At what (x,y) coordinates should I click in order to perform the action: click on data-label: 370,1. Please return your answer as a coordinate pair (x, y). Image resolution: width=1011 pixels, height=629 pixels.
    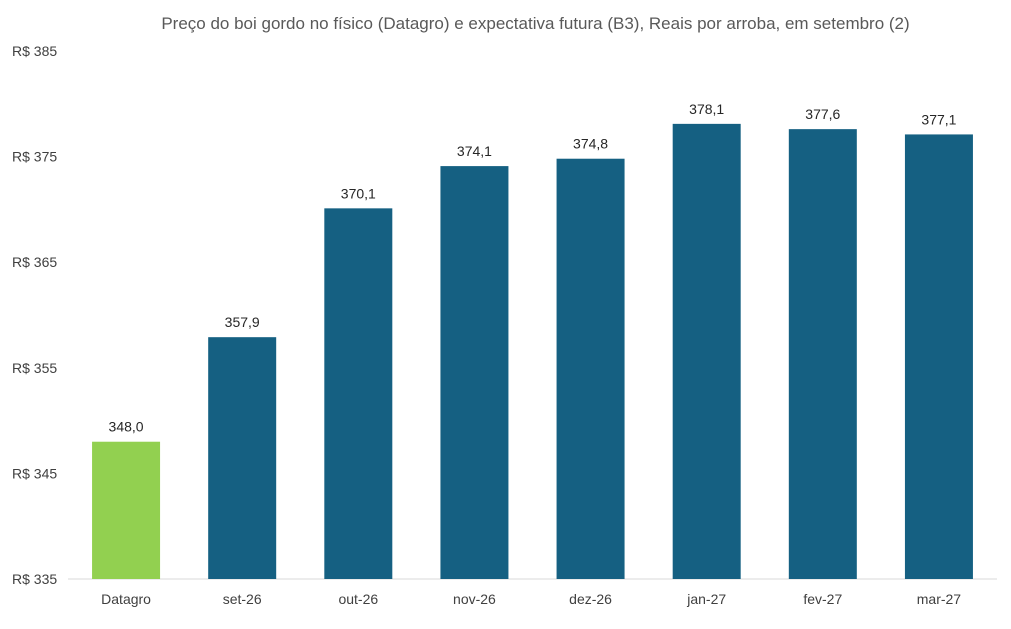
    Looking at the image, I should click on (358, 193).